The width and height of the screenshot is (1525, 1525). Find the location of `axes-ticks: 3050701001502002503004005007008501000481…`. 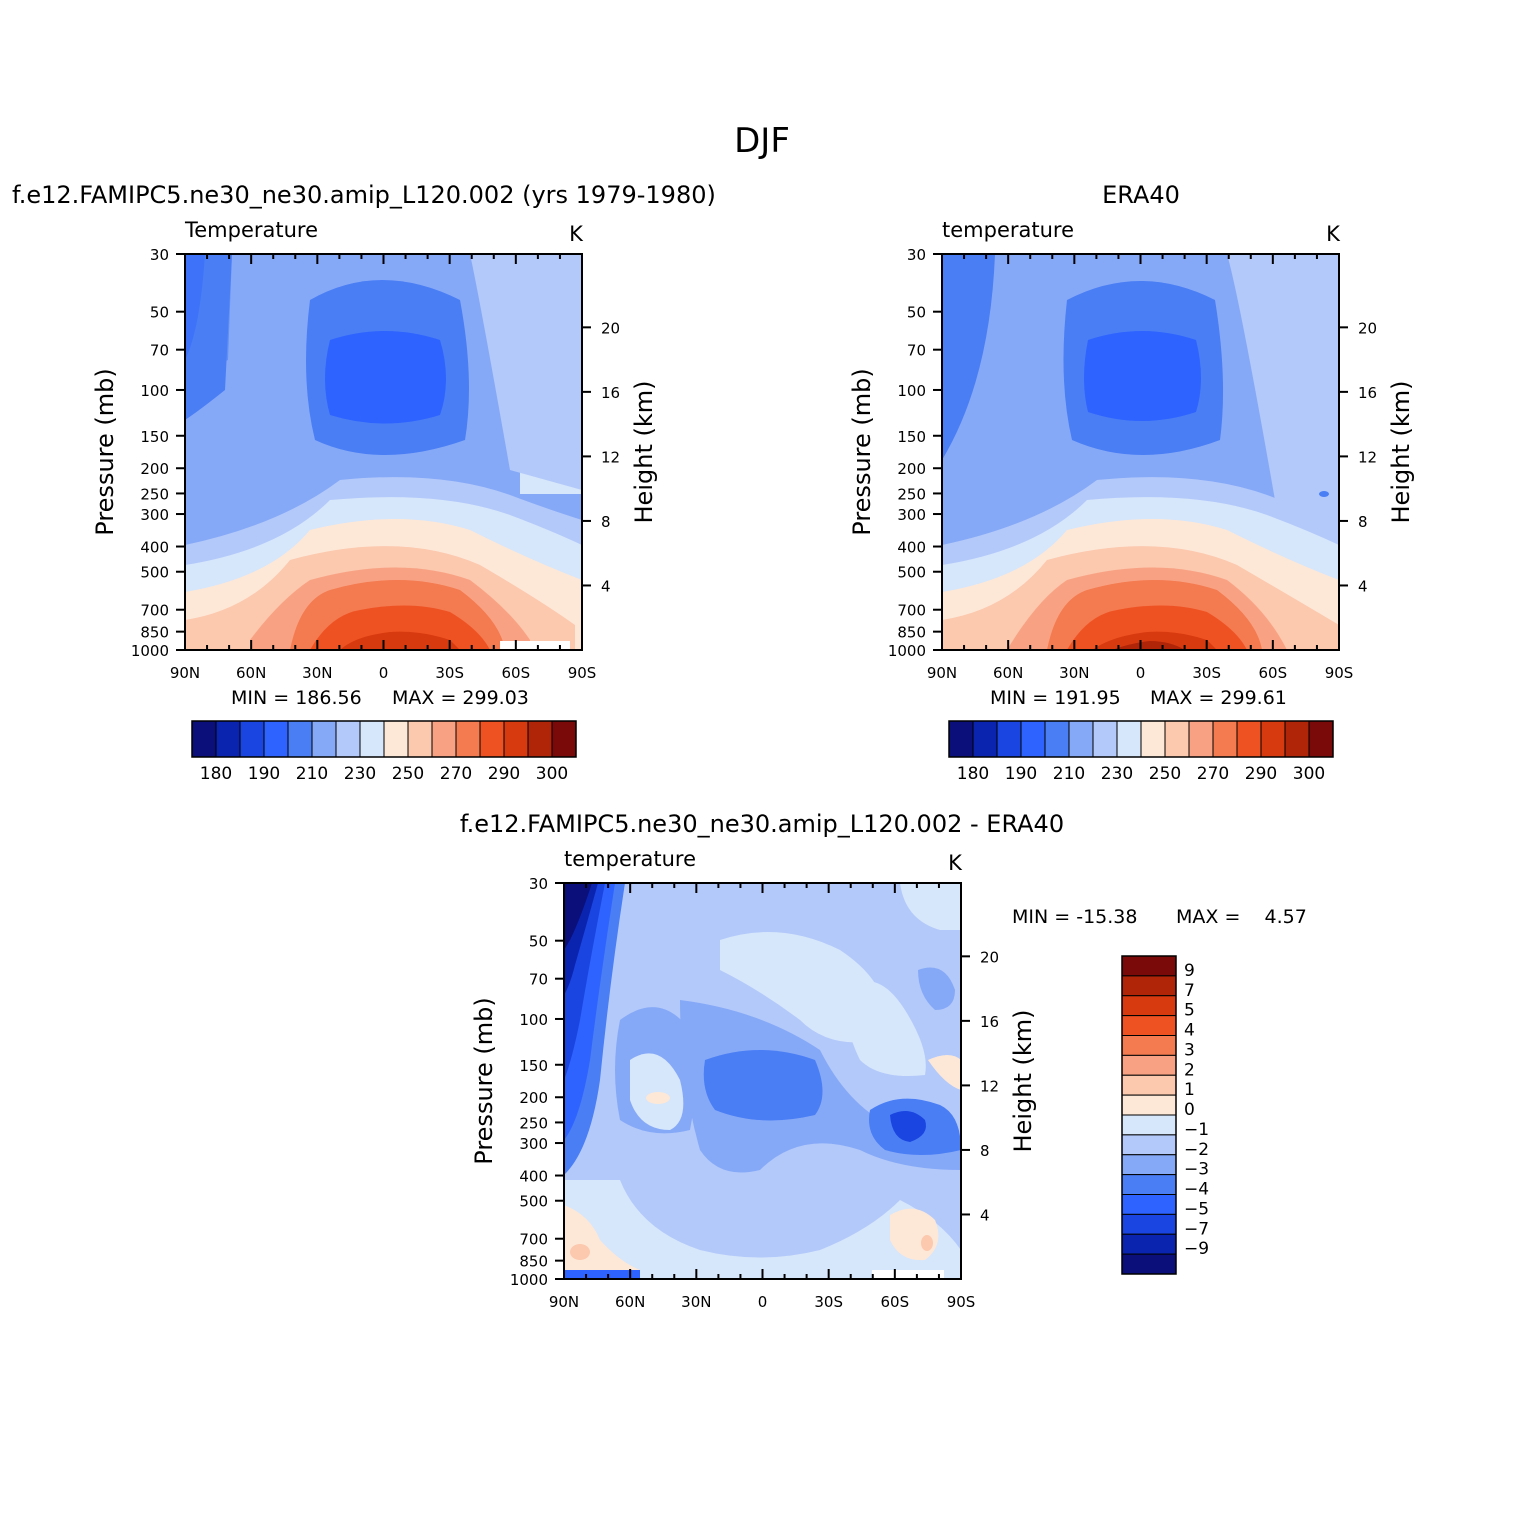

axes-ticks: 3050701001502002503004005007008501000481… is located at coordinates (375, 464).